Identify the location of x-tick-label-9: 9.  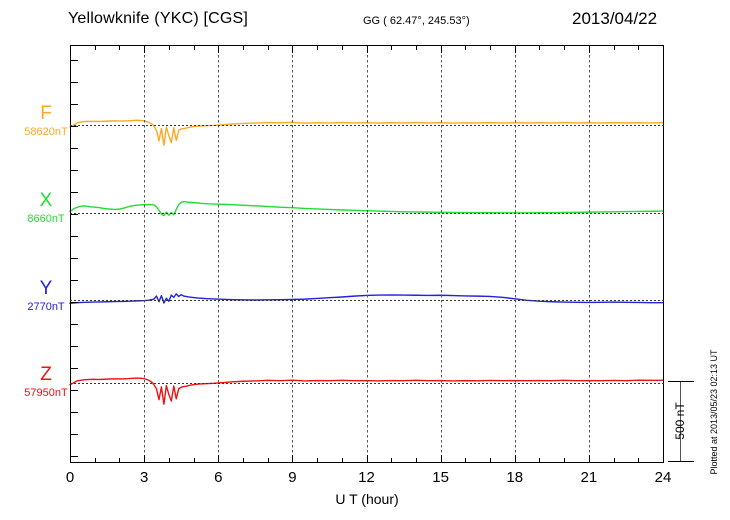
(292, 477).